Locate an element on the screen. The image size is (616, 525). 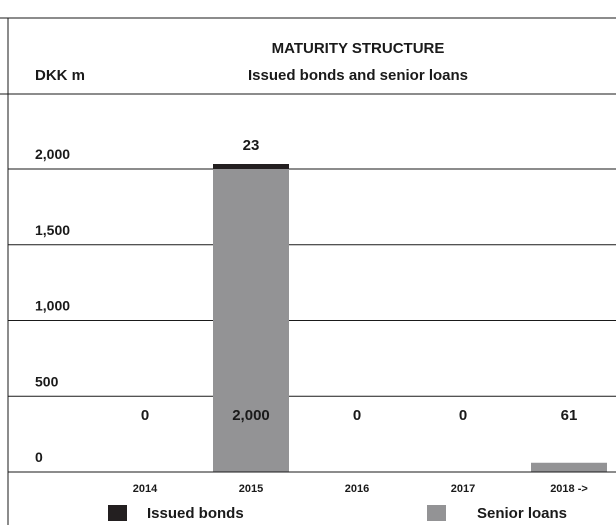
x-tick-label: 2014 is located at coordinates (145, 489).